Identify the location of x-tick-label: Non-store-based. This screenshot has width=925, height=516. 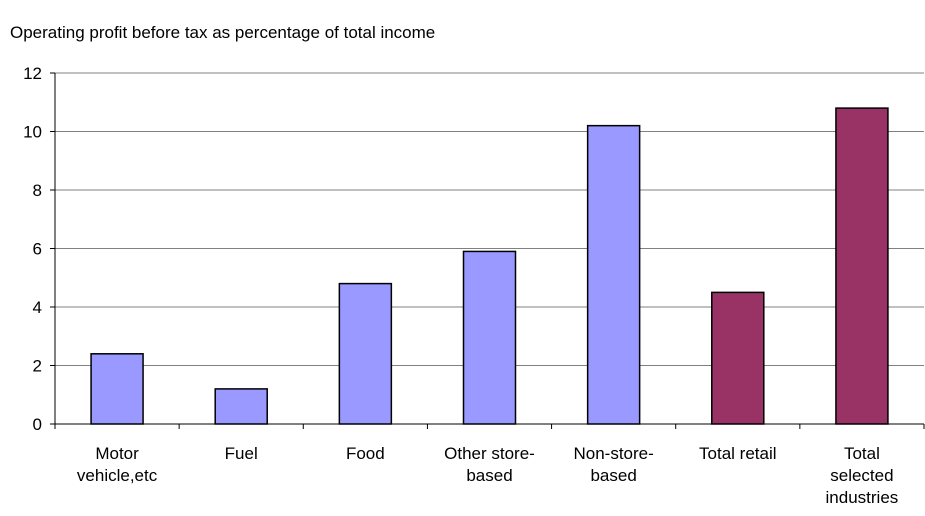
(613, 464).